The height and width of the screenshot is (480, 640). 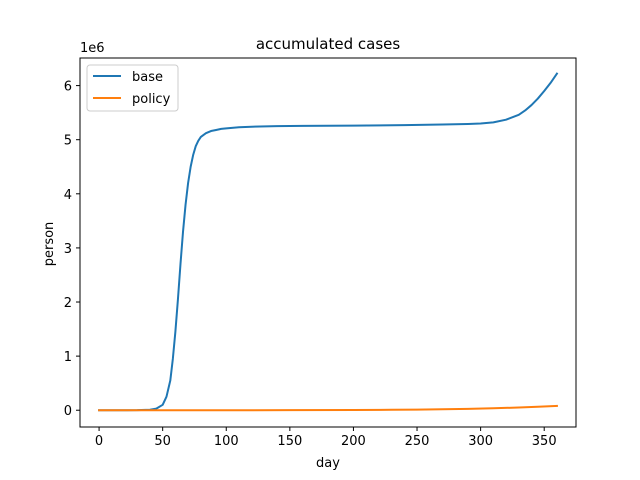 I want to click on y-axis-ticks: 0 1 2 3 4 5 6, so click(x=72, y=249).